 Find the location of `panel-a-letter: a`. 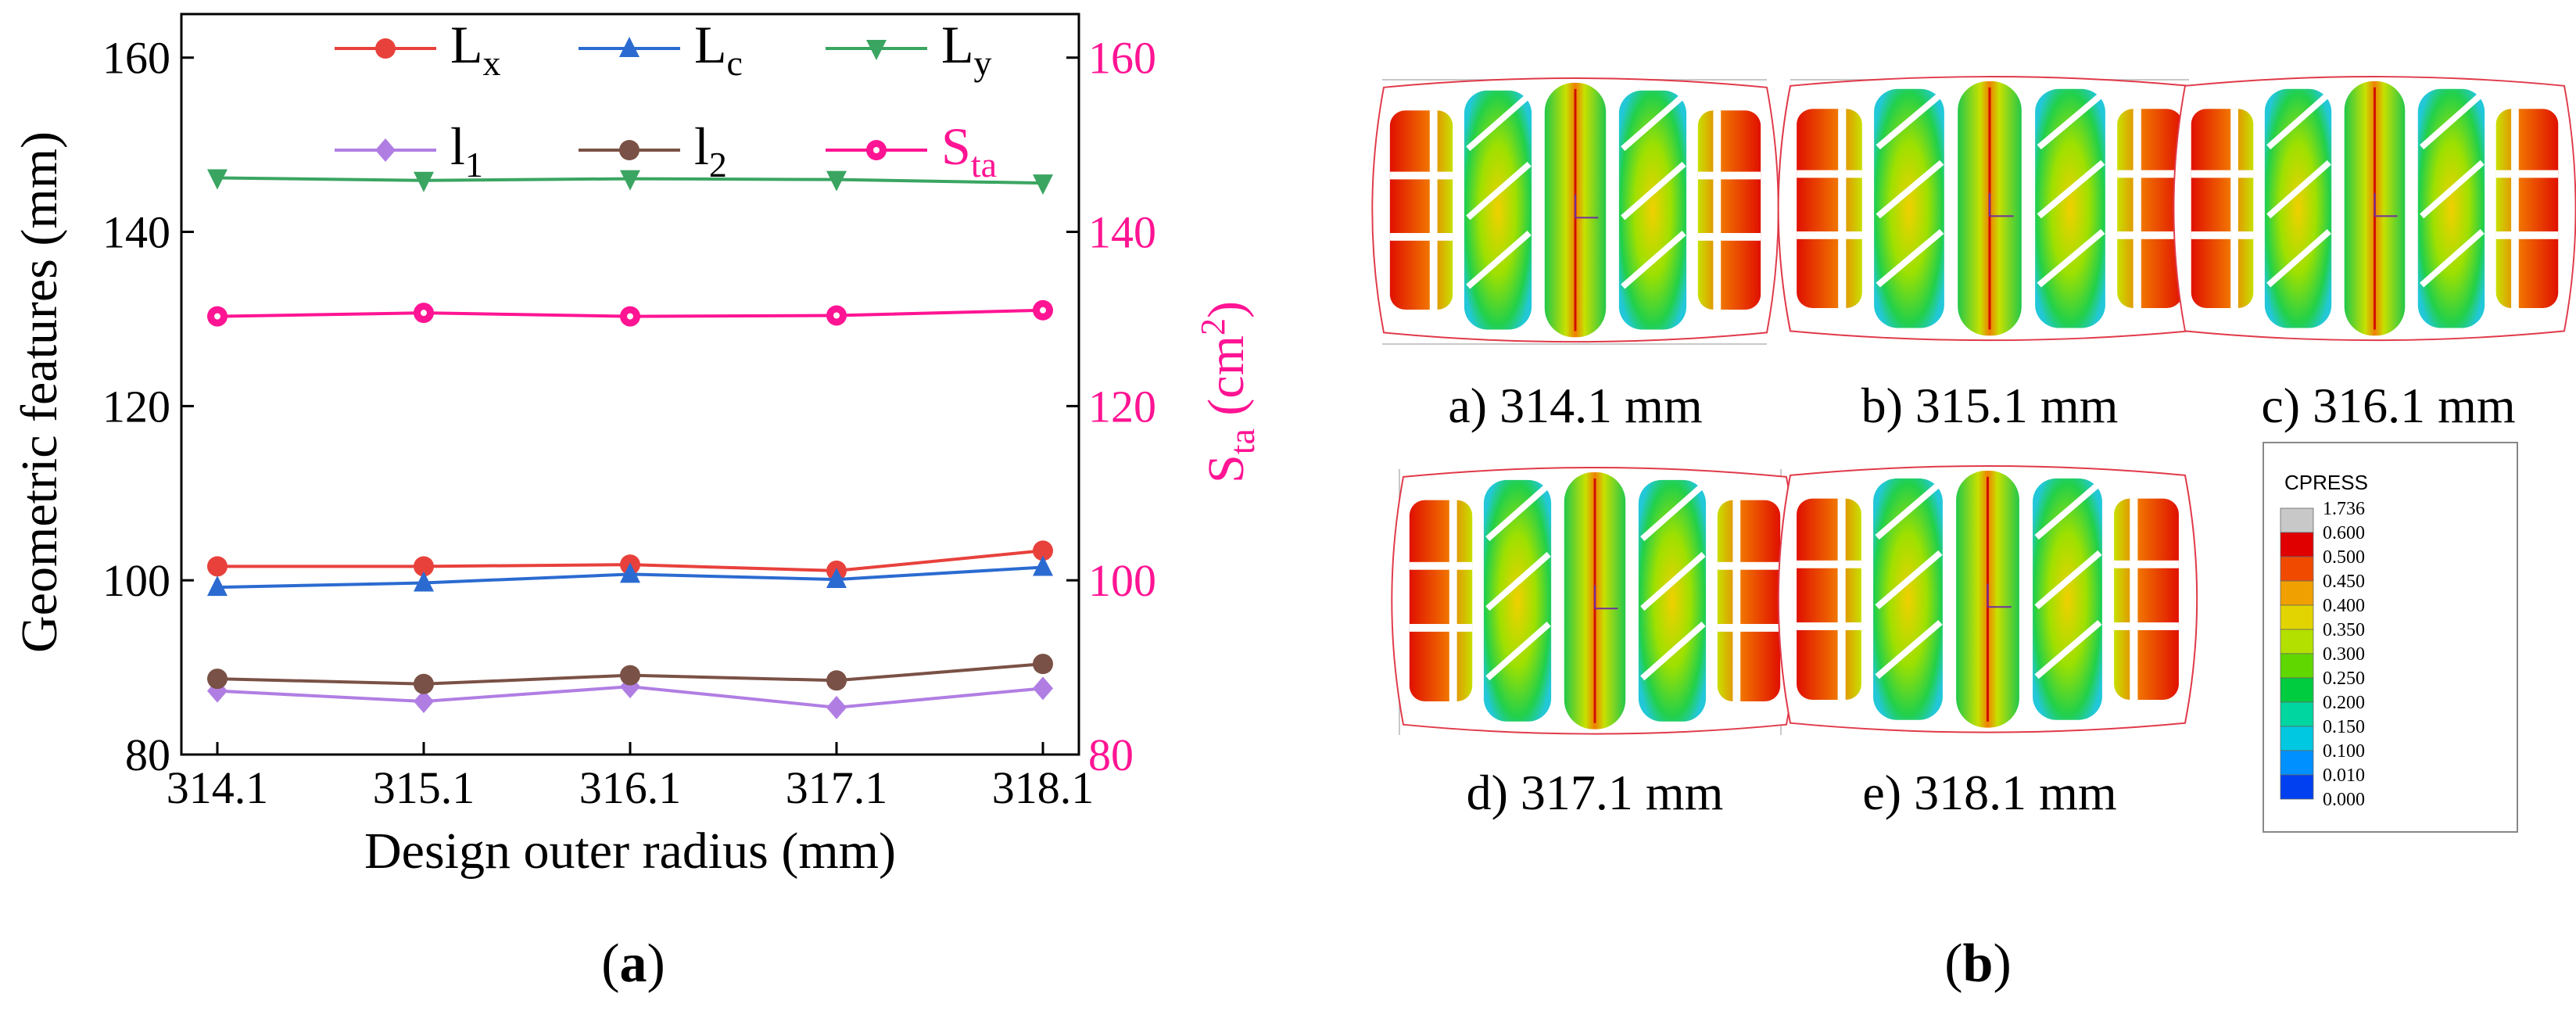

panel-a-letter: a is located at coordinates (633, 964).